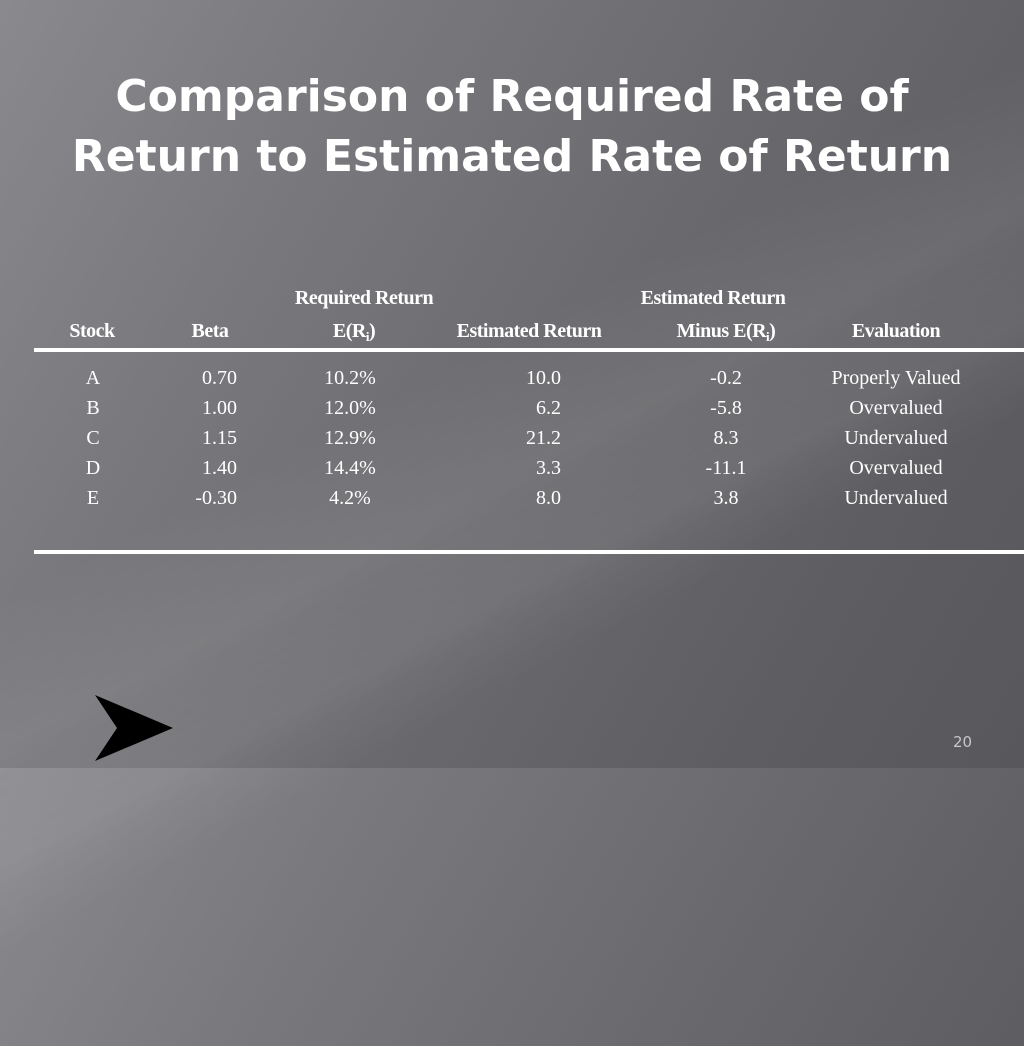  Describe the element at coordinates (93, 438) in the screenshot. I see `cell-stock: C` at that location.